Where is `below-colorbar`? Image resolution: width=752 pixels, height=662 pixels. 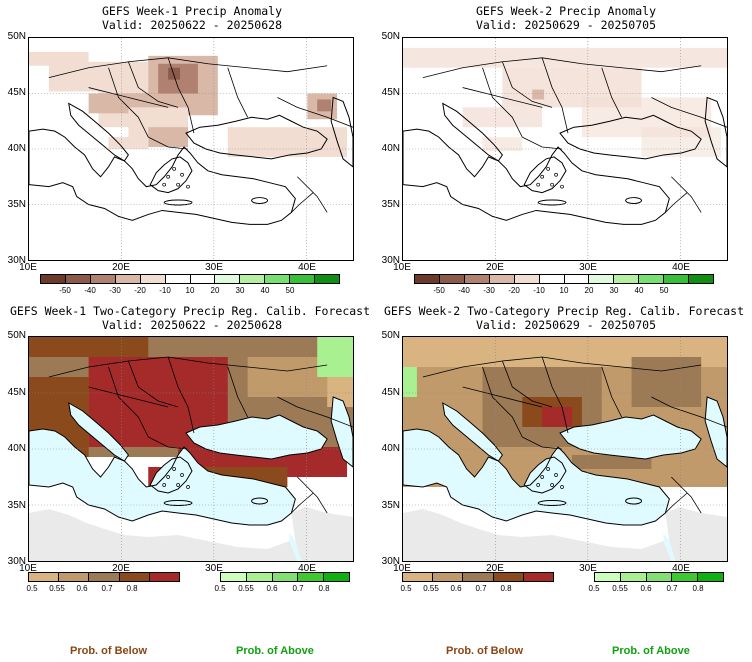 below-colorbar is located at coordinates (104, 577).